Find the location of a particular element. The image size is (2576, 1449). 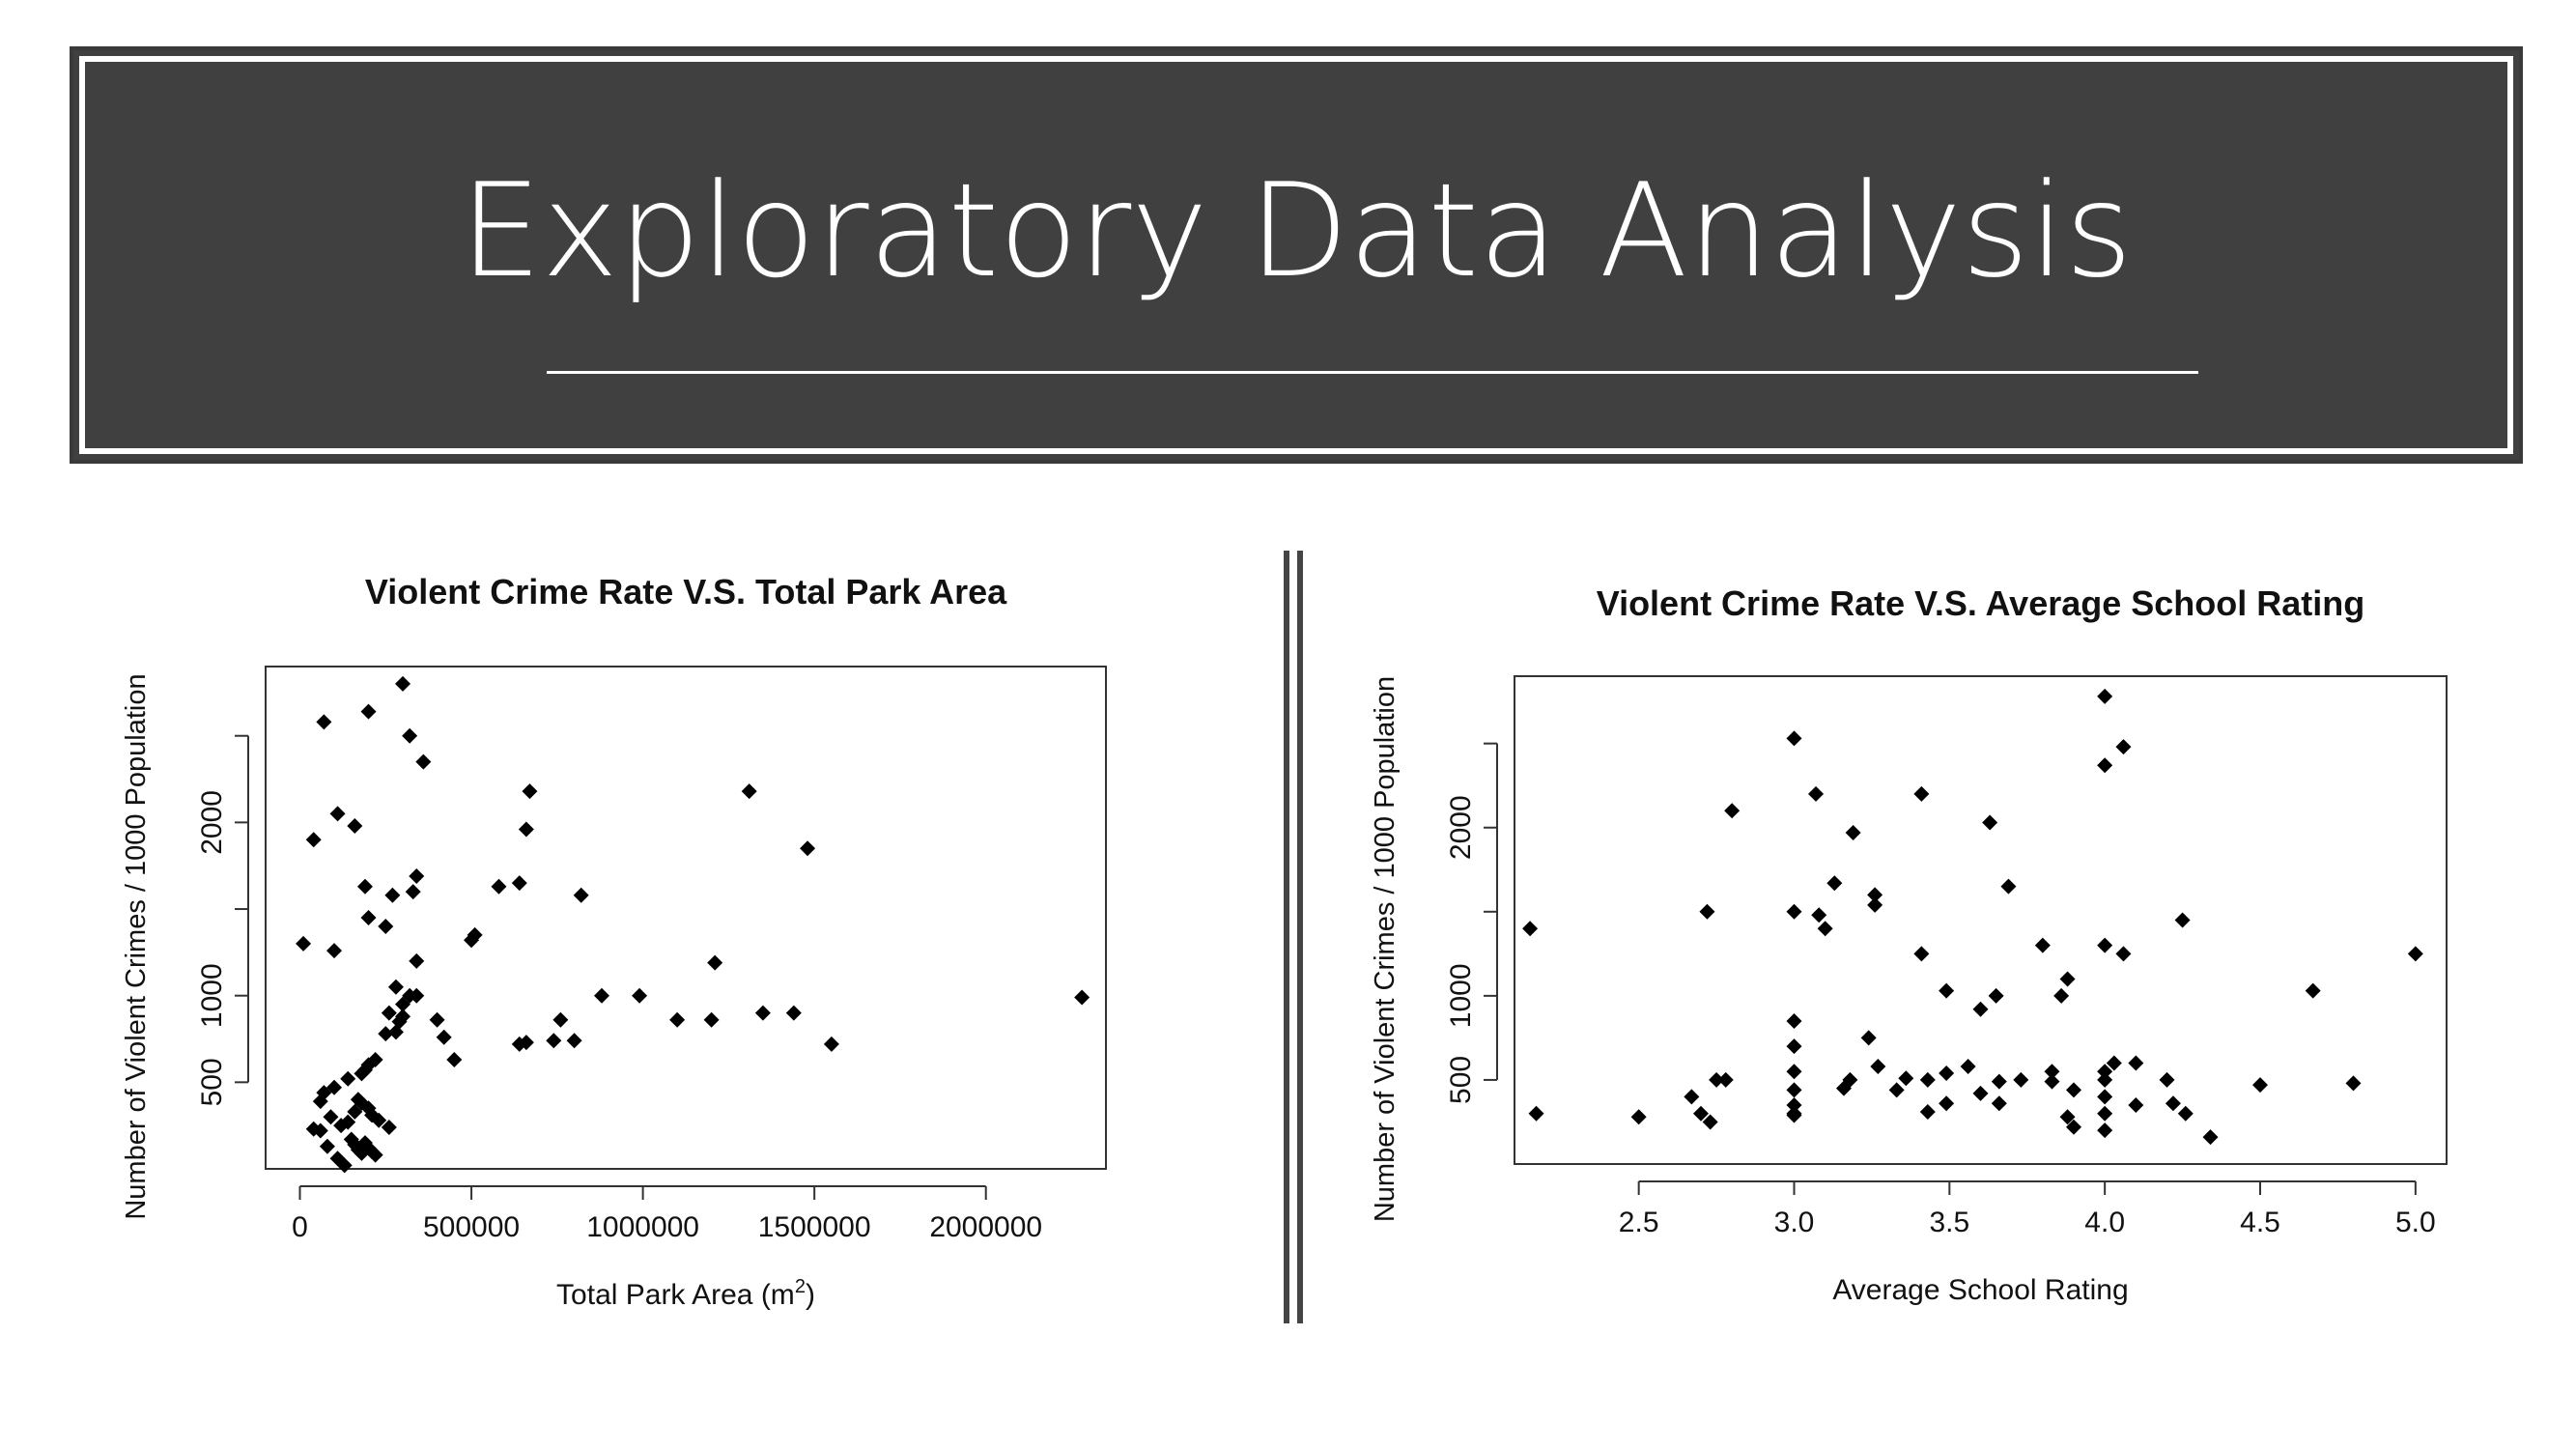

x-tick-label: 3.5 is located at coordinates (1949, 1222).